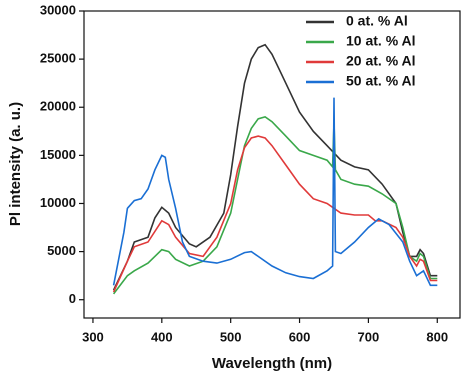  I want to click on x-tick-label: 800, so click(437, 336).